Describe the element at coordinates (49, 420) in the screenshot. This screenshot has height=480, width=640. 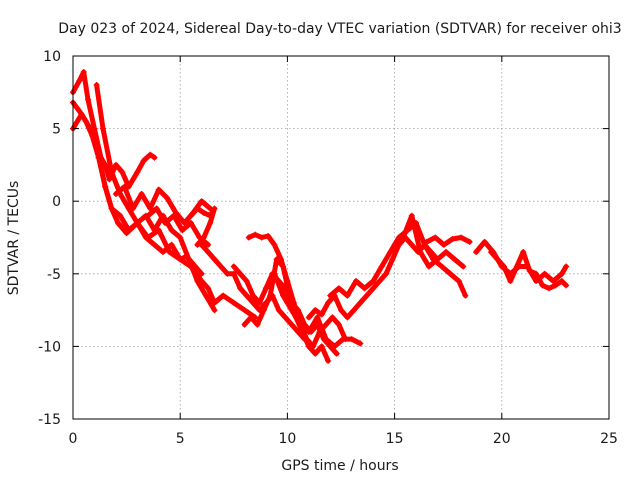
I see `y-tick-label: -15` at that location.